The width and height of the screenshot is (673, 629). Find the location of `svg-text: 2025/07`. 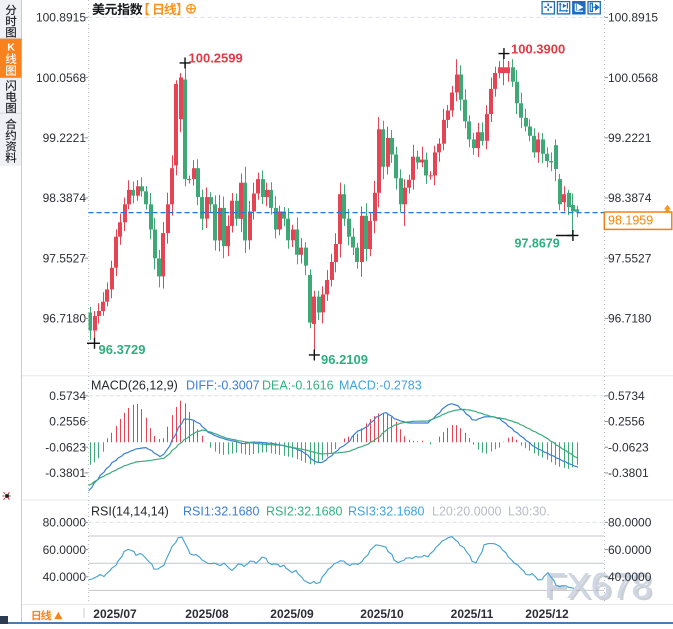

svg-text: 2025/07 is located at coordinates (115, 614).